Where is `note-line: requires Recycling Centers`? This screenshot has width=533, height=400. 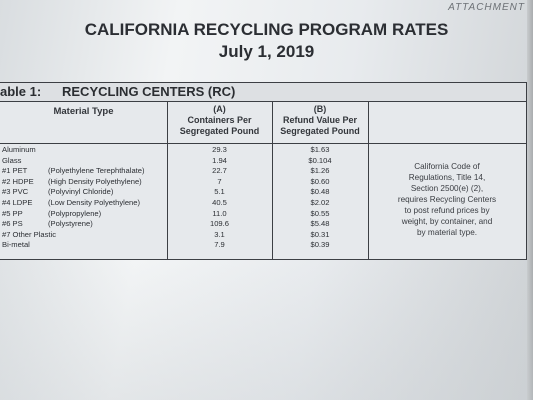
note-line: requires Recycling Centers is located at coordinates (447, 199).